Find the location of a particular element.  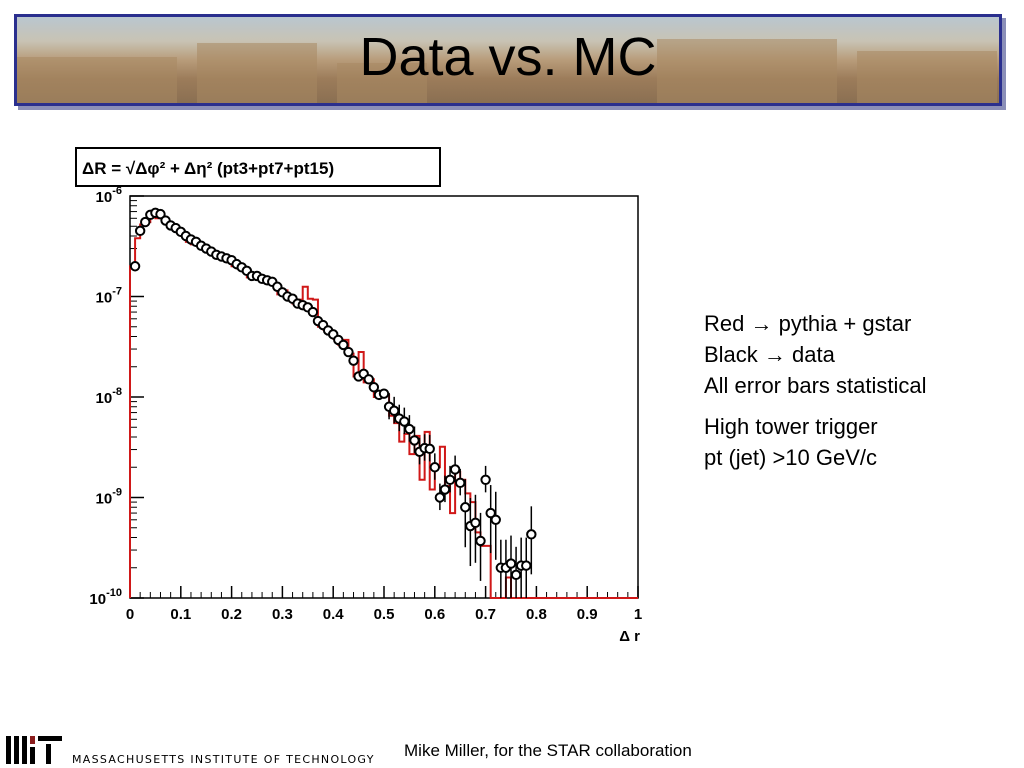

x-tick-label: 0.1 is located at coordinates (180, 614).